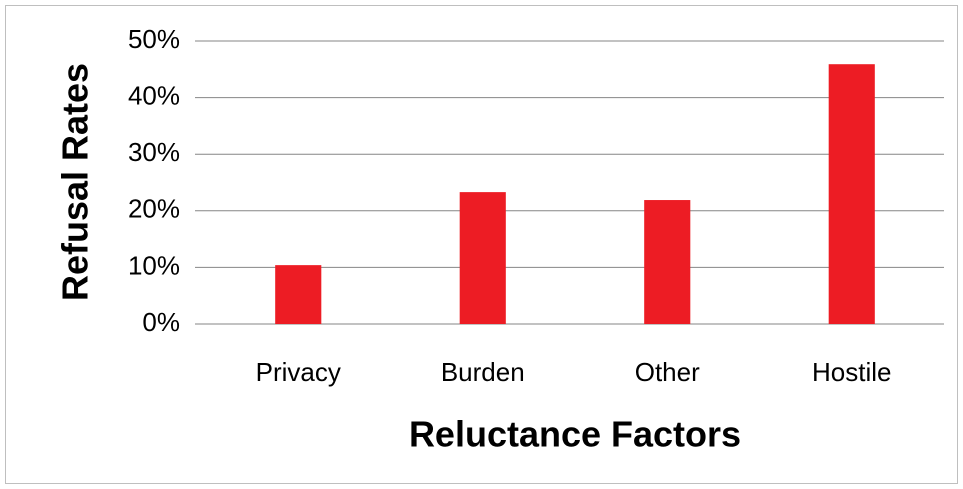 The width and height of the screenshot is (963, 489). What do you see at coordinates (851, 372) in the screenshot?
I see `x-tick-label: Hostile` at bounding box center [851, 372].